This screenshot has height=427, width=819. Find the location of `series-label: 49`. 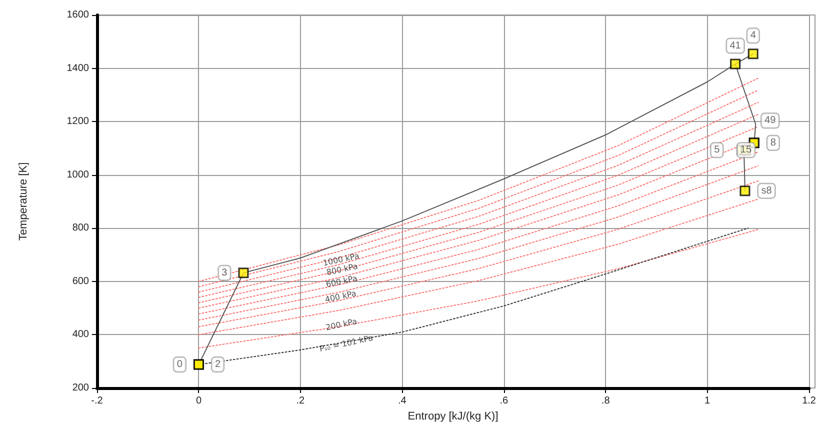

series-label: 49 is located at coordinates (770, 120).